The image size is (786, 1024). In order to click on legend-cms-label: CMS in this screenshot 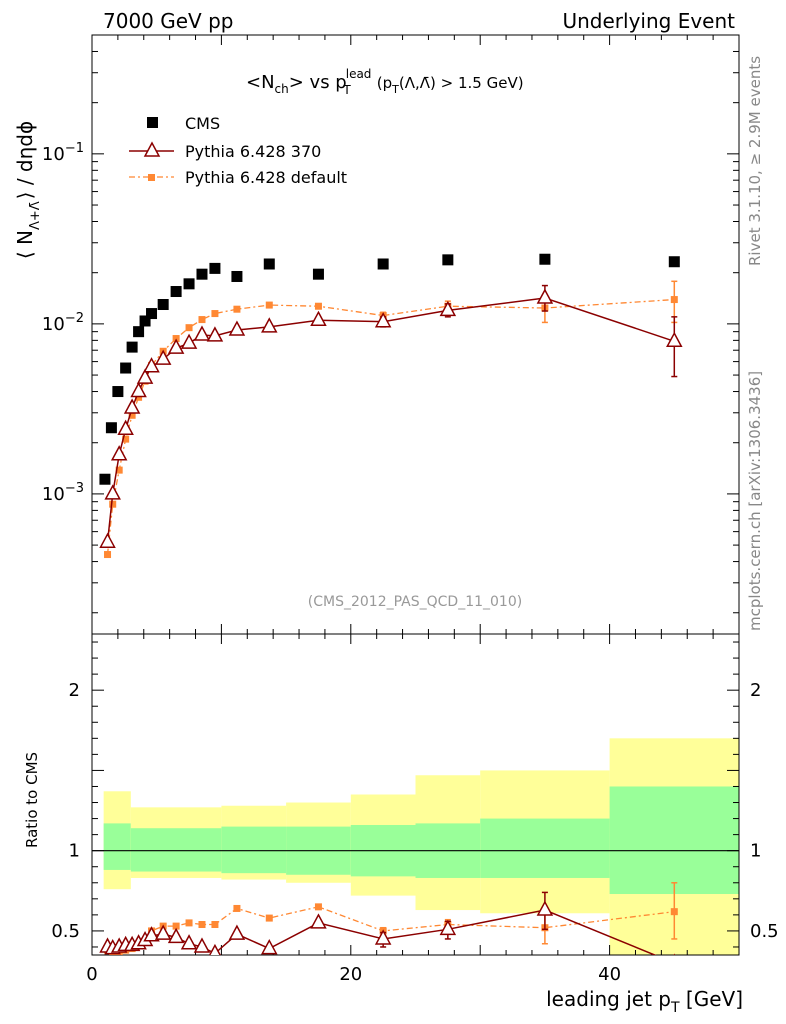, I will do `click(202, 123)`.